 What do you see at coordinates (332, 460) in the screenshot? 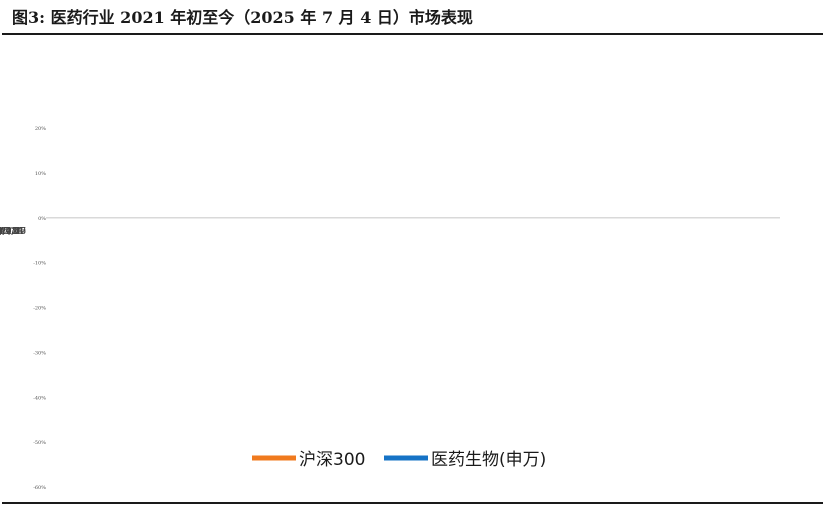
I see `legend-label-hs300: 沪深300` at bounding box center [332, 460].